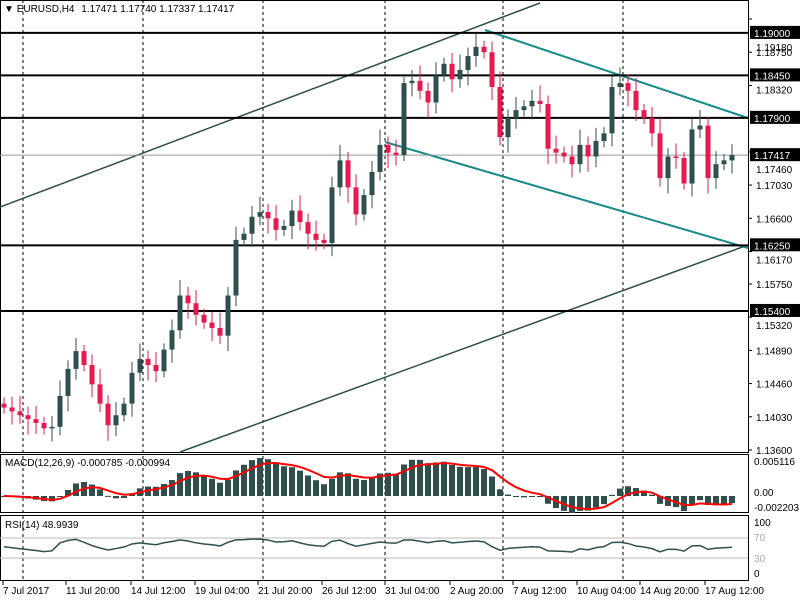 This screenshot has width=800, height=600. What do you see at coordinates (774, 462) in the screenshot?
I see `macd-tick-label: 0.005116` at bounding box center [774, 462].